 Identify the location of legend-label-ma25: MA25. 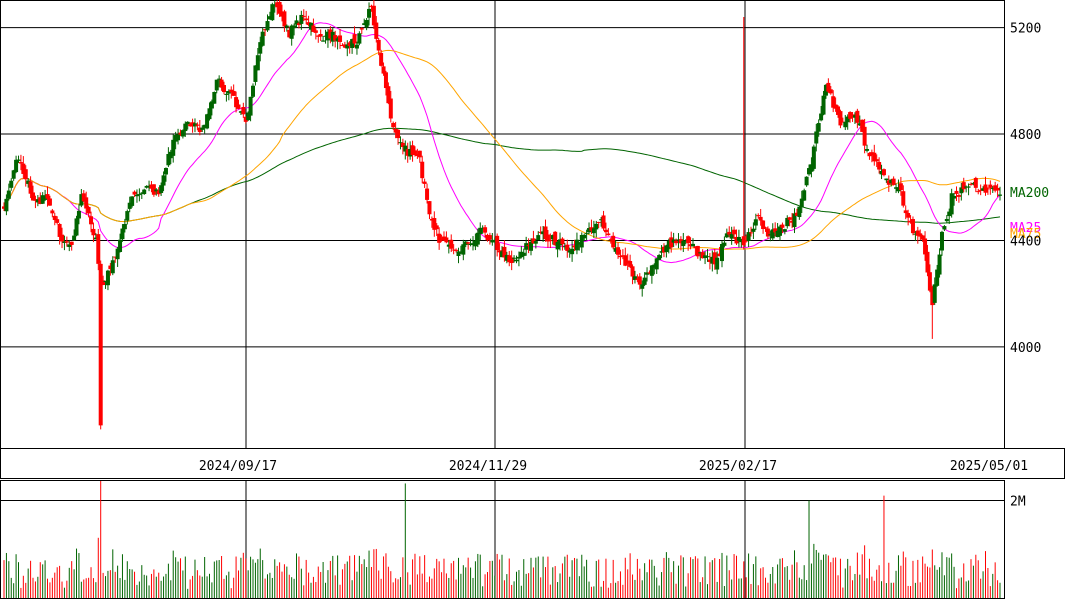
(1025, 228).